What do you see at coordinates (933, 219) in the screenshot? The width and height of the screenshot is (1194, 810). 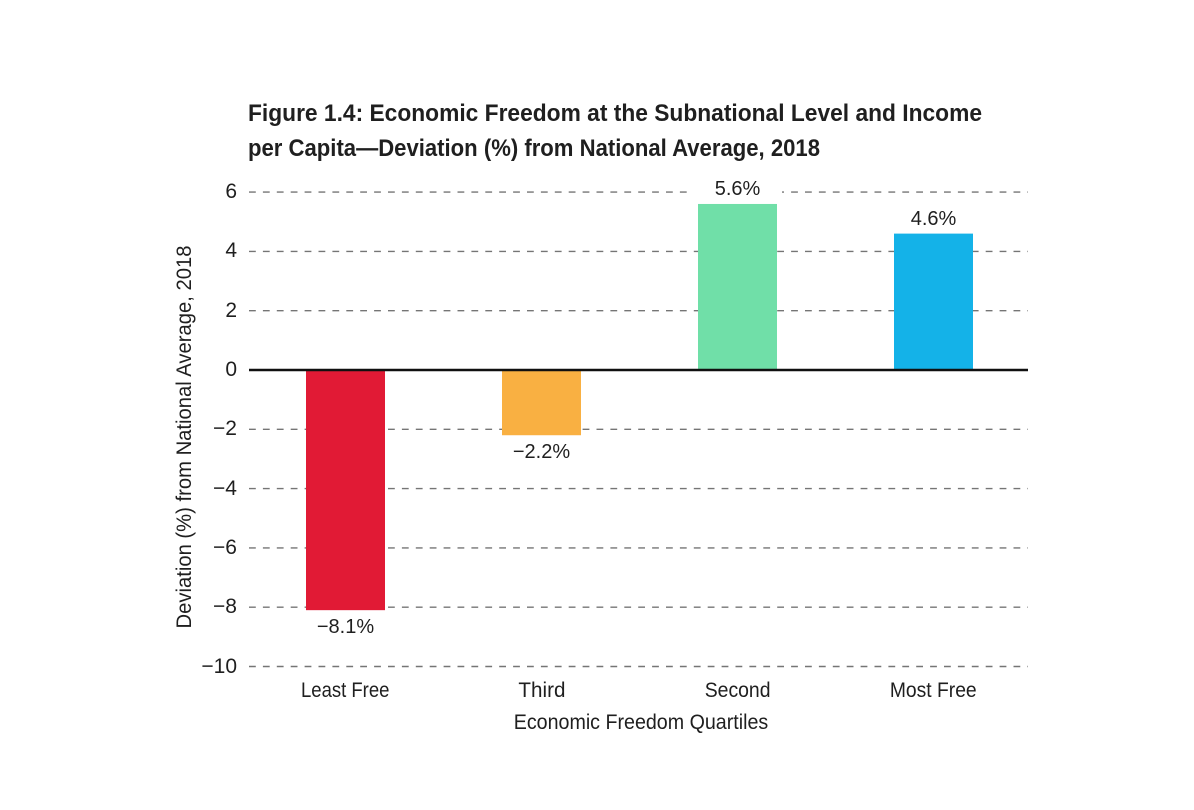 I see `bar-value-label-most-free: 4.6%` at bounding box center [933, 219].